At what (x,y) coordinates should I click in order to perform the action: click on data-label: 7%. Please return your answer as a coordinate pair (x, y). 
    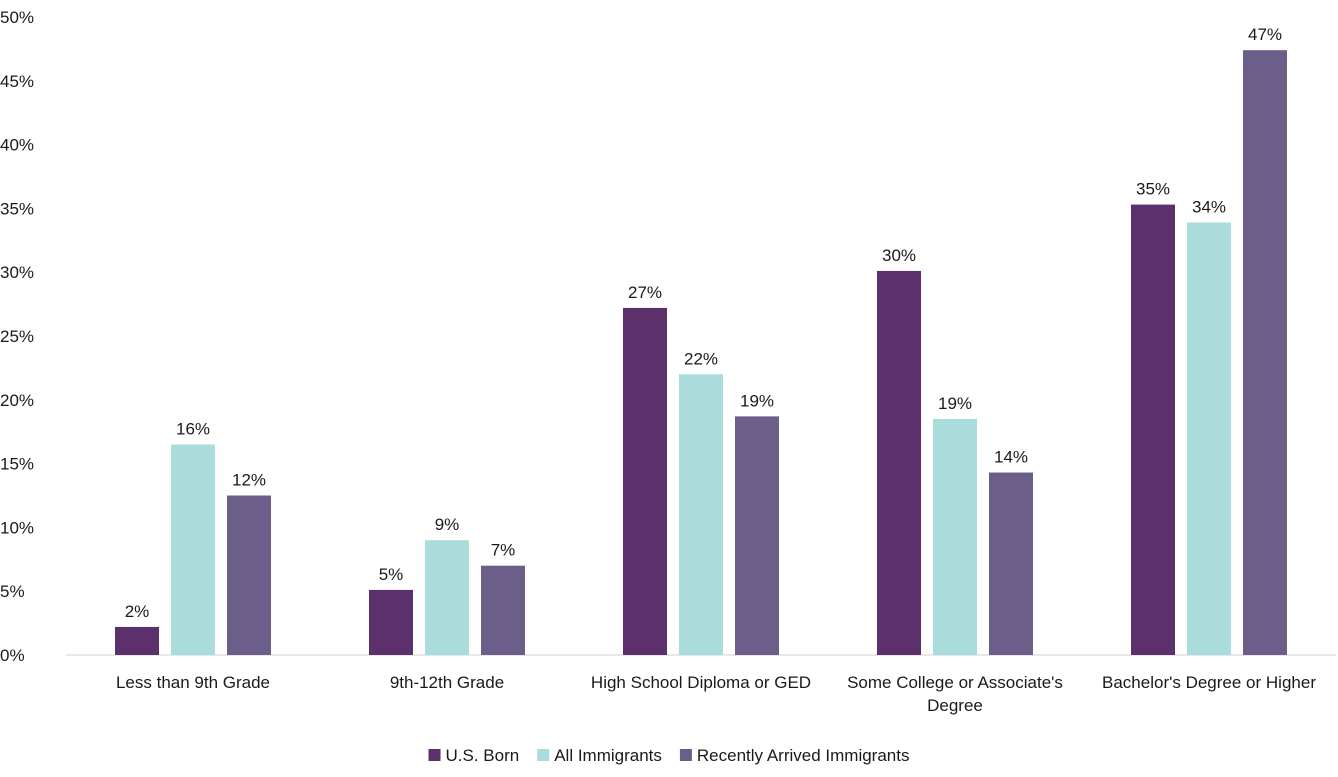
    Looking at the image, I should click on (503, 550).